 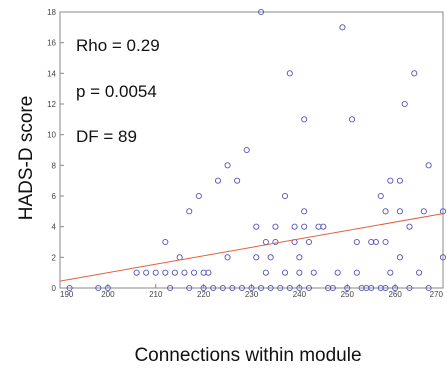 I want to click on y-tick-label: 16, so click(x=51, y=43).